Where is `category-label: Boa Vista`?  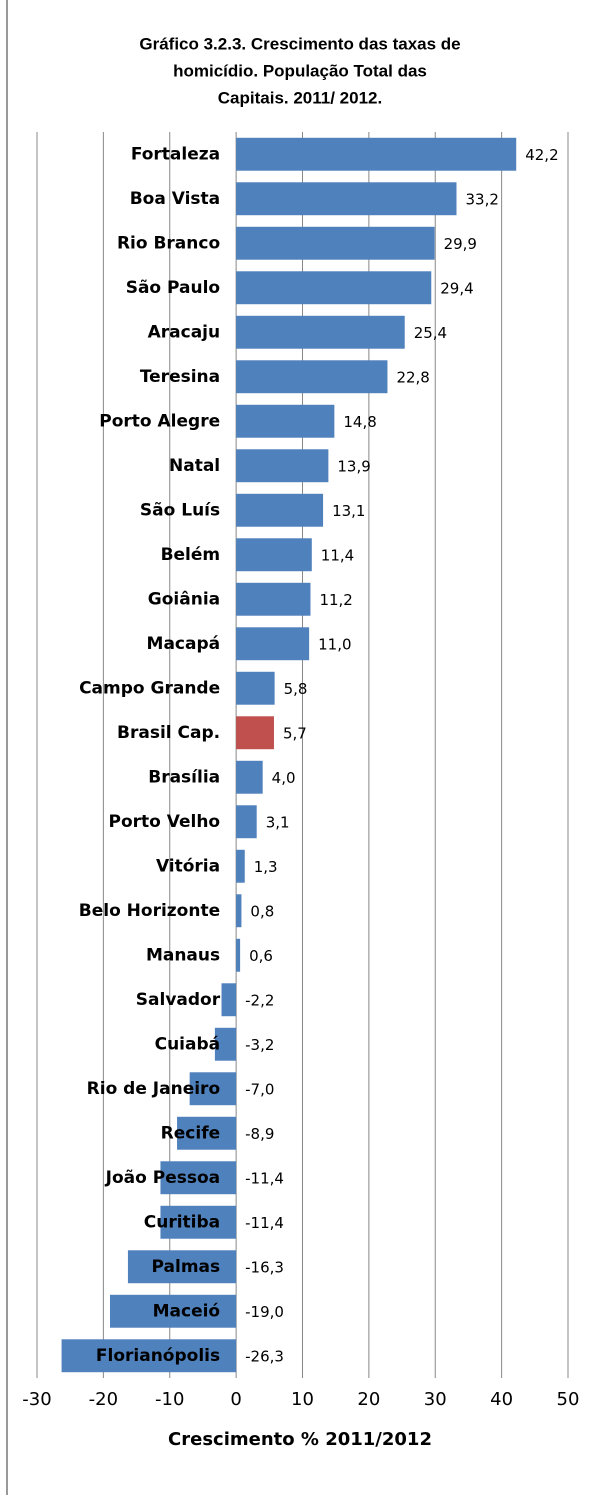 category-label: Boa Vista is located at coordinates (175, 199).